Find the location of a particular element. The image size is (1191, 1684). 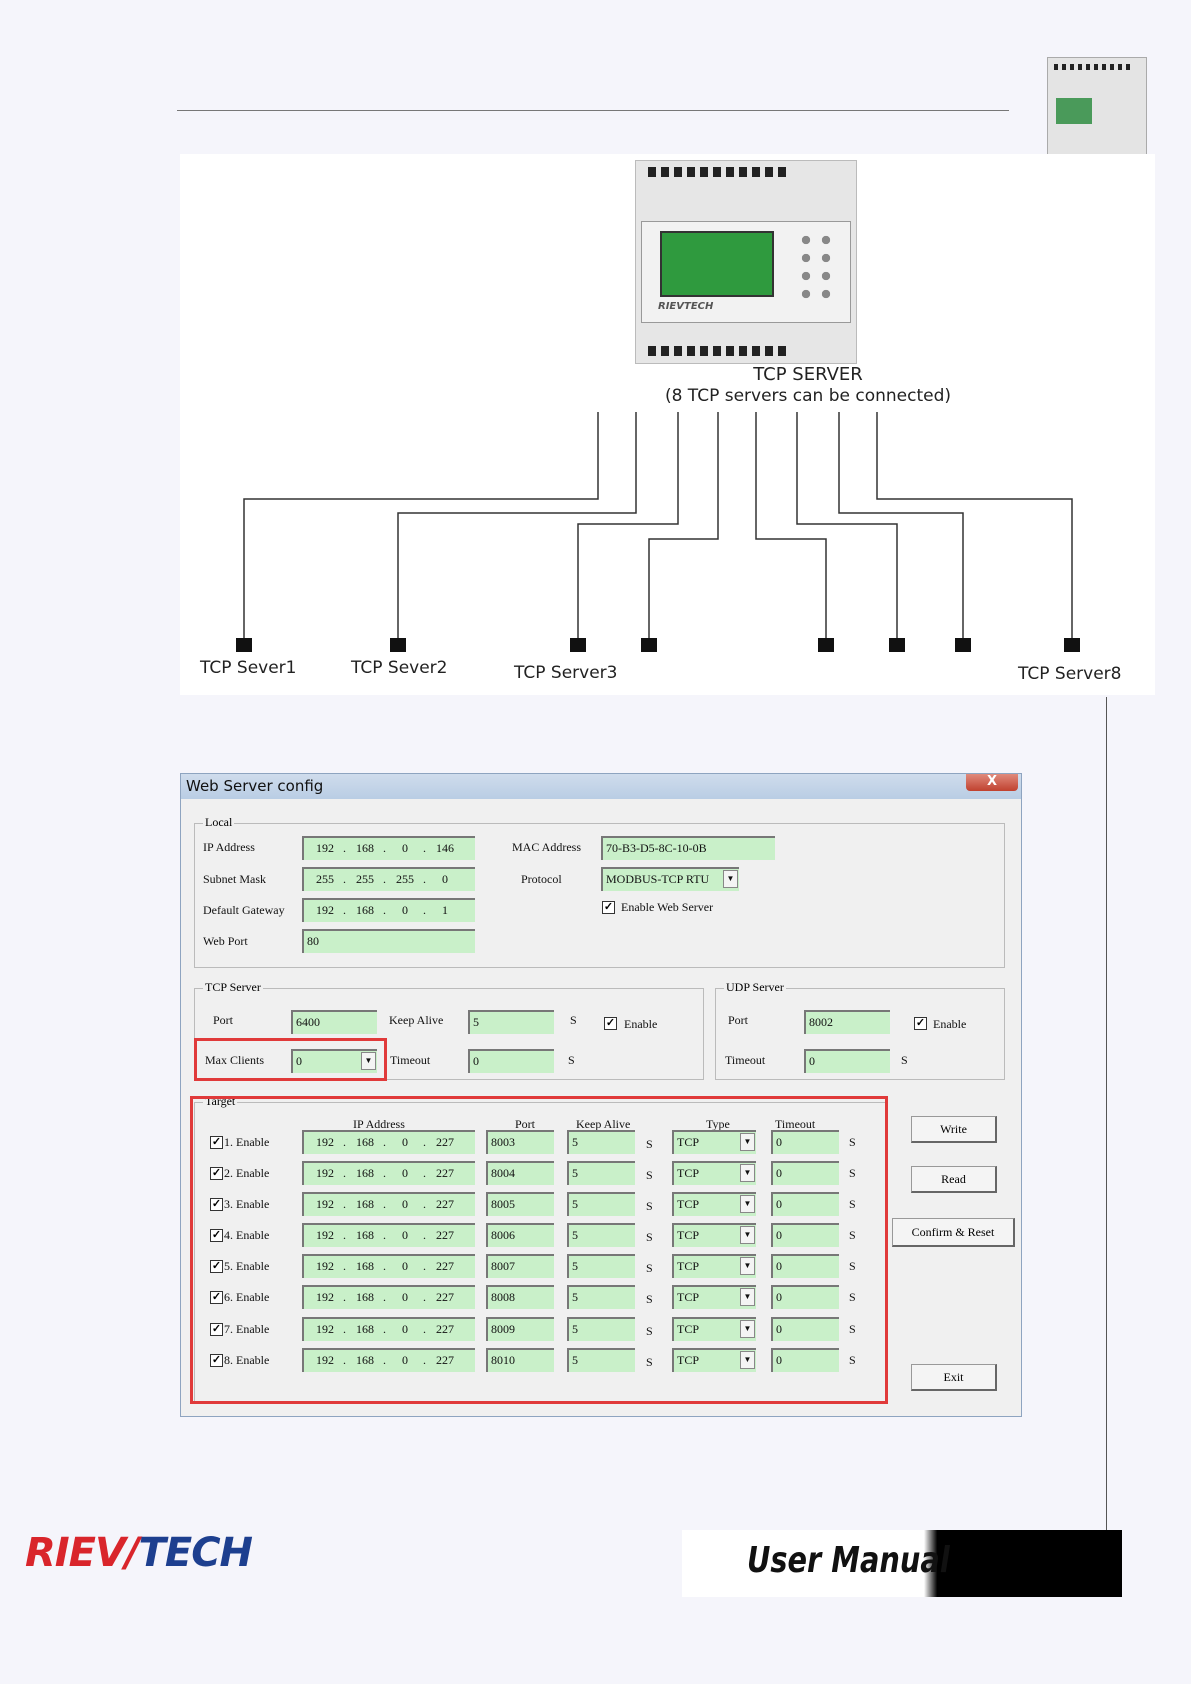

device-brand: RIEVTECH is located at coordinates (686, 306).